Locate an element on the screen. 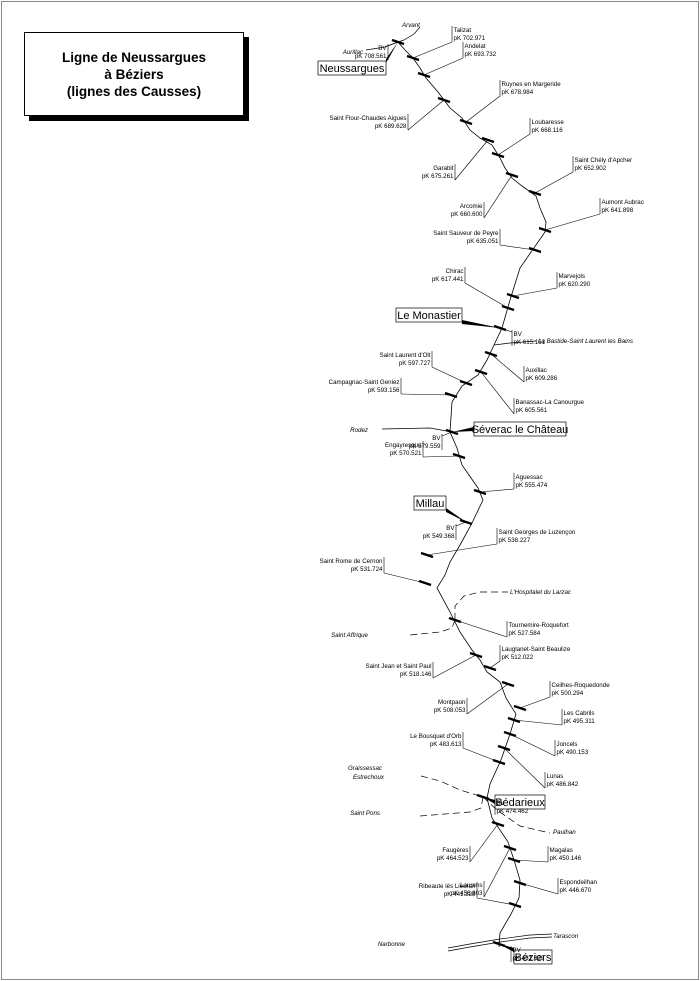 The height and width of the screenshot is (981, 700). hub-name: Séverac le Château is located at coordinates (520, 430).